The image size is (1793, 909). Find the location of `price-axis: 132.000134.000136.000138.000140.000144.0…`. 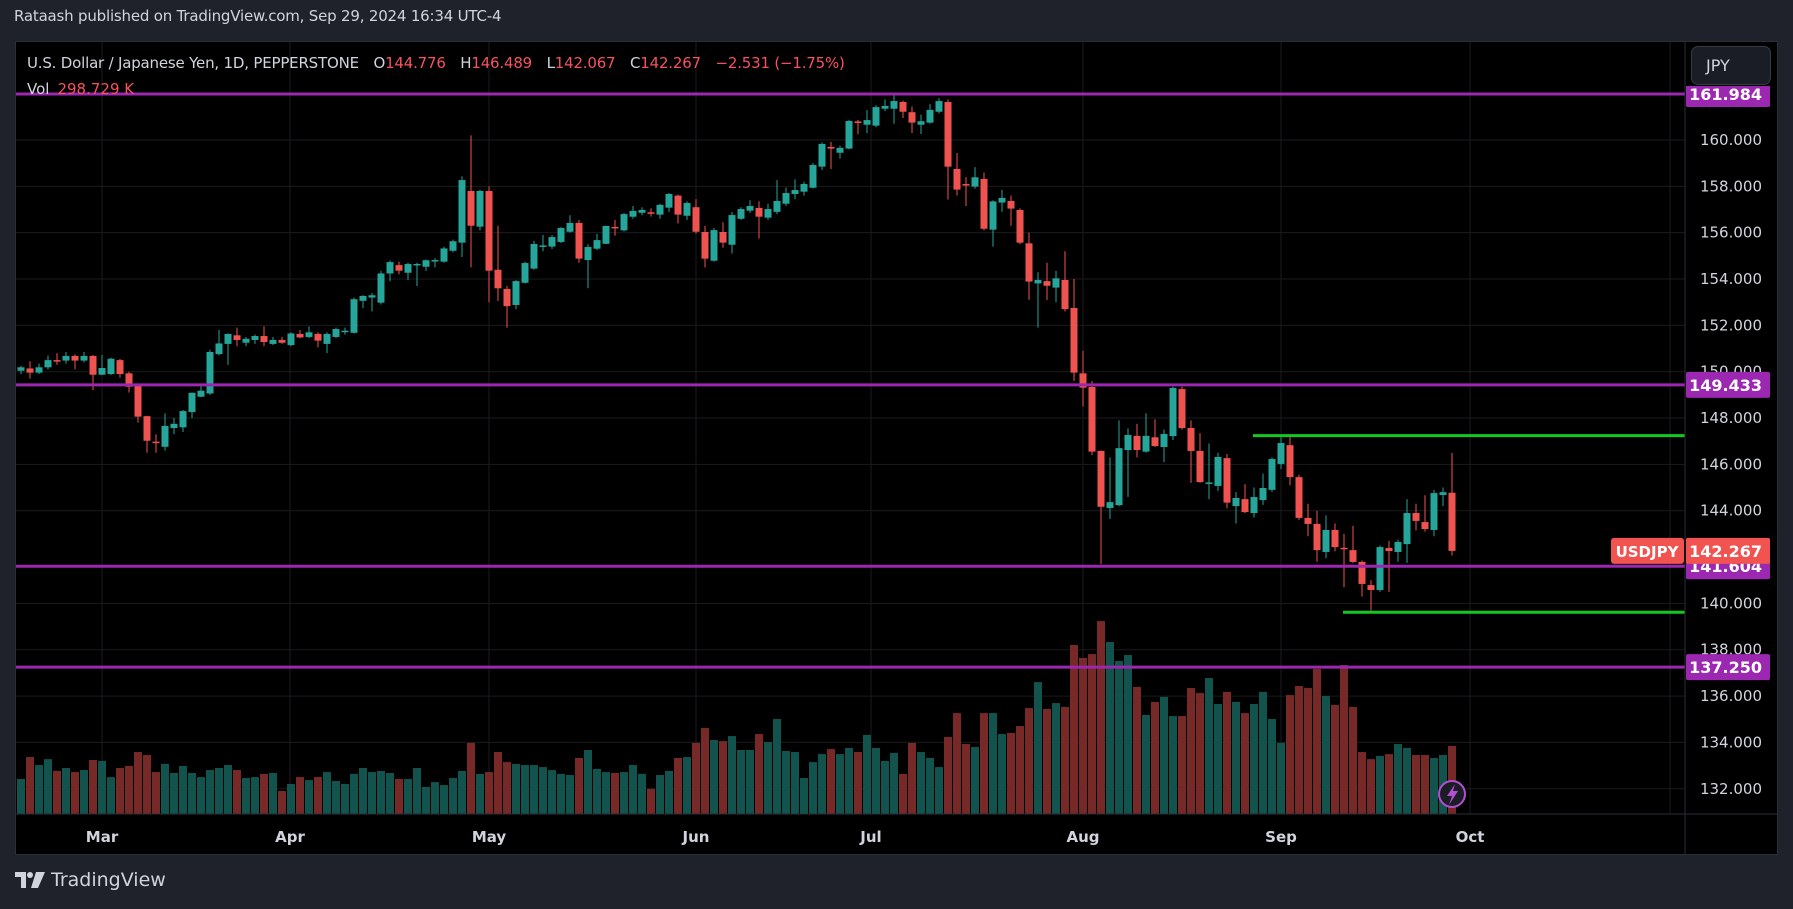

price-axis: 132.000134.000136.000138.000140.000144.0… is located at coordinates (1731, 464).